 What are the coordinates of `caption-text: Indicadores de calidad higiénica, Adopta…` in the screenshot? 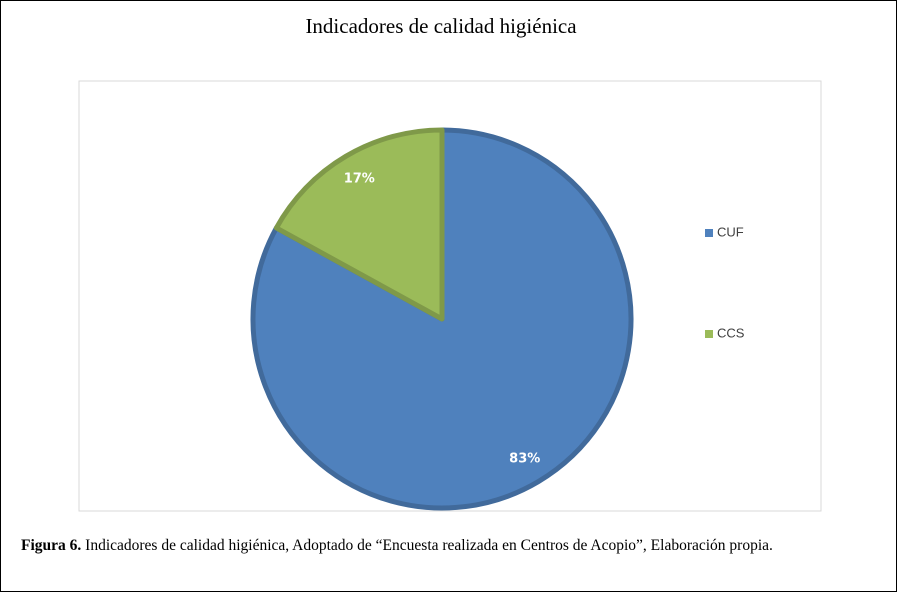 It's located at (429, 545).